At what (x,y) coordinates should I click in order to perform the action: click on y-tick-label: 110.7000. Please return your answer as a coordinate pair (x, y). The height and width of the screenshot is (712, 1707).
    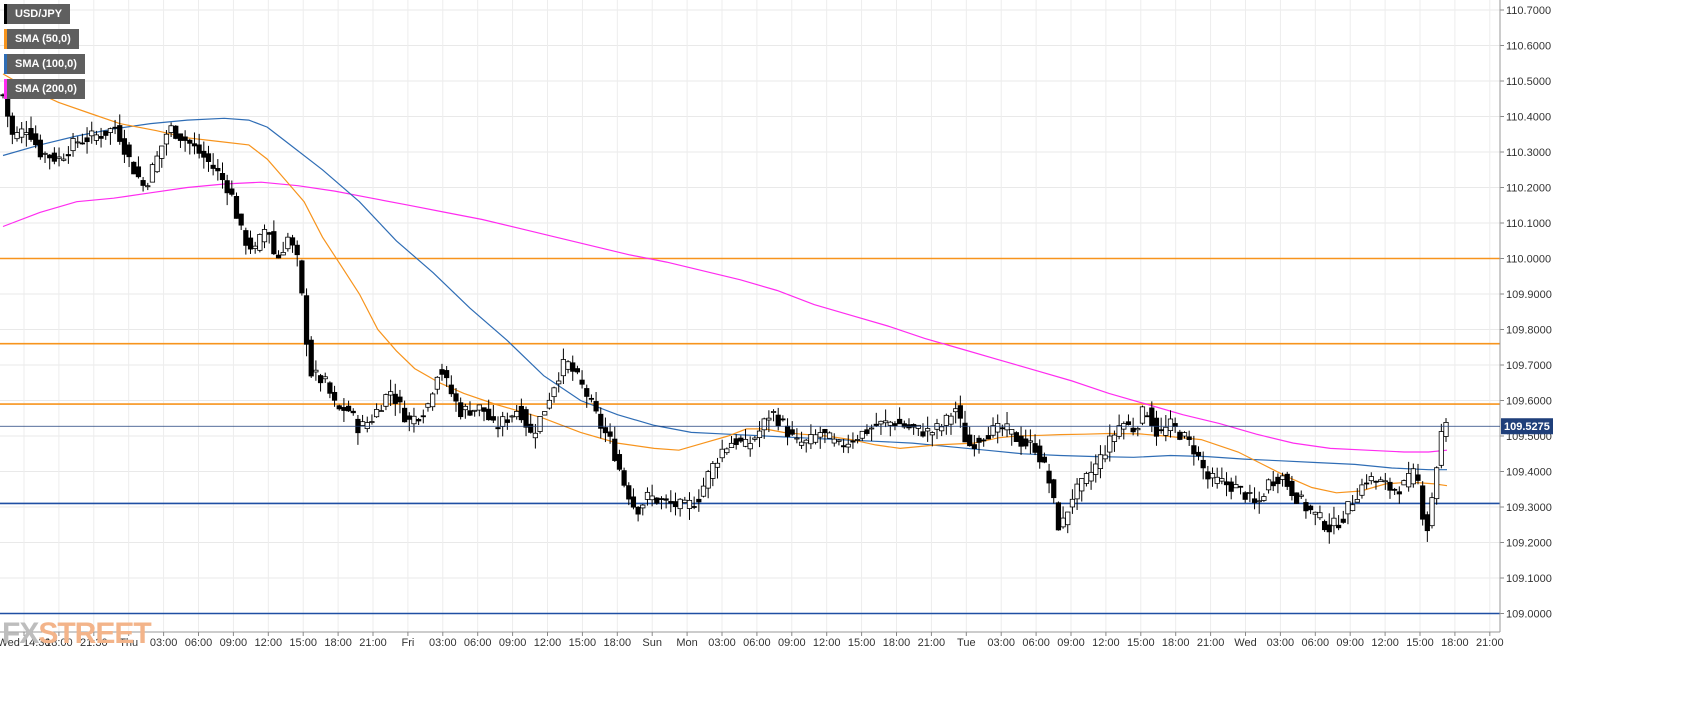
    Looking at the image, I should click on (1528, 11).